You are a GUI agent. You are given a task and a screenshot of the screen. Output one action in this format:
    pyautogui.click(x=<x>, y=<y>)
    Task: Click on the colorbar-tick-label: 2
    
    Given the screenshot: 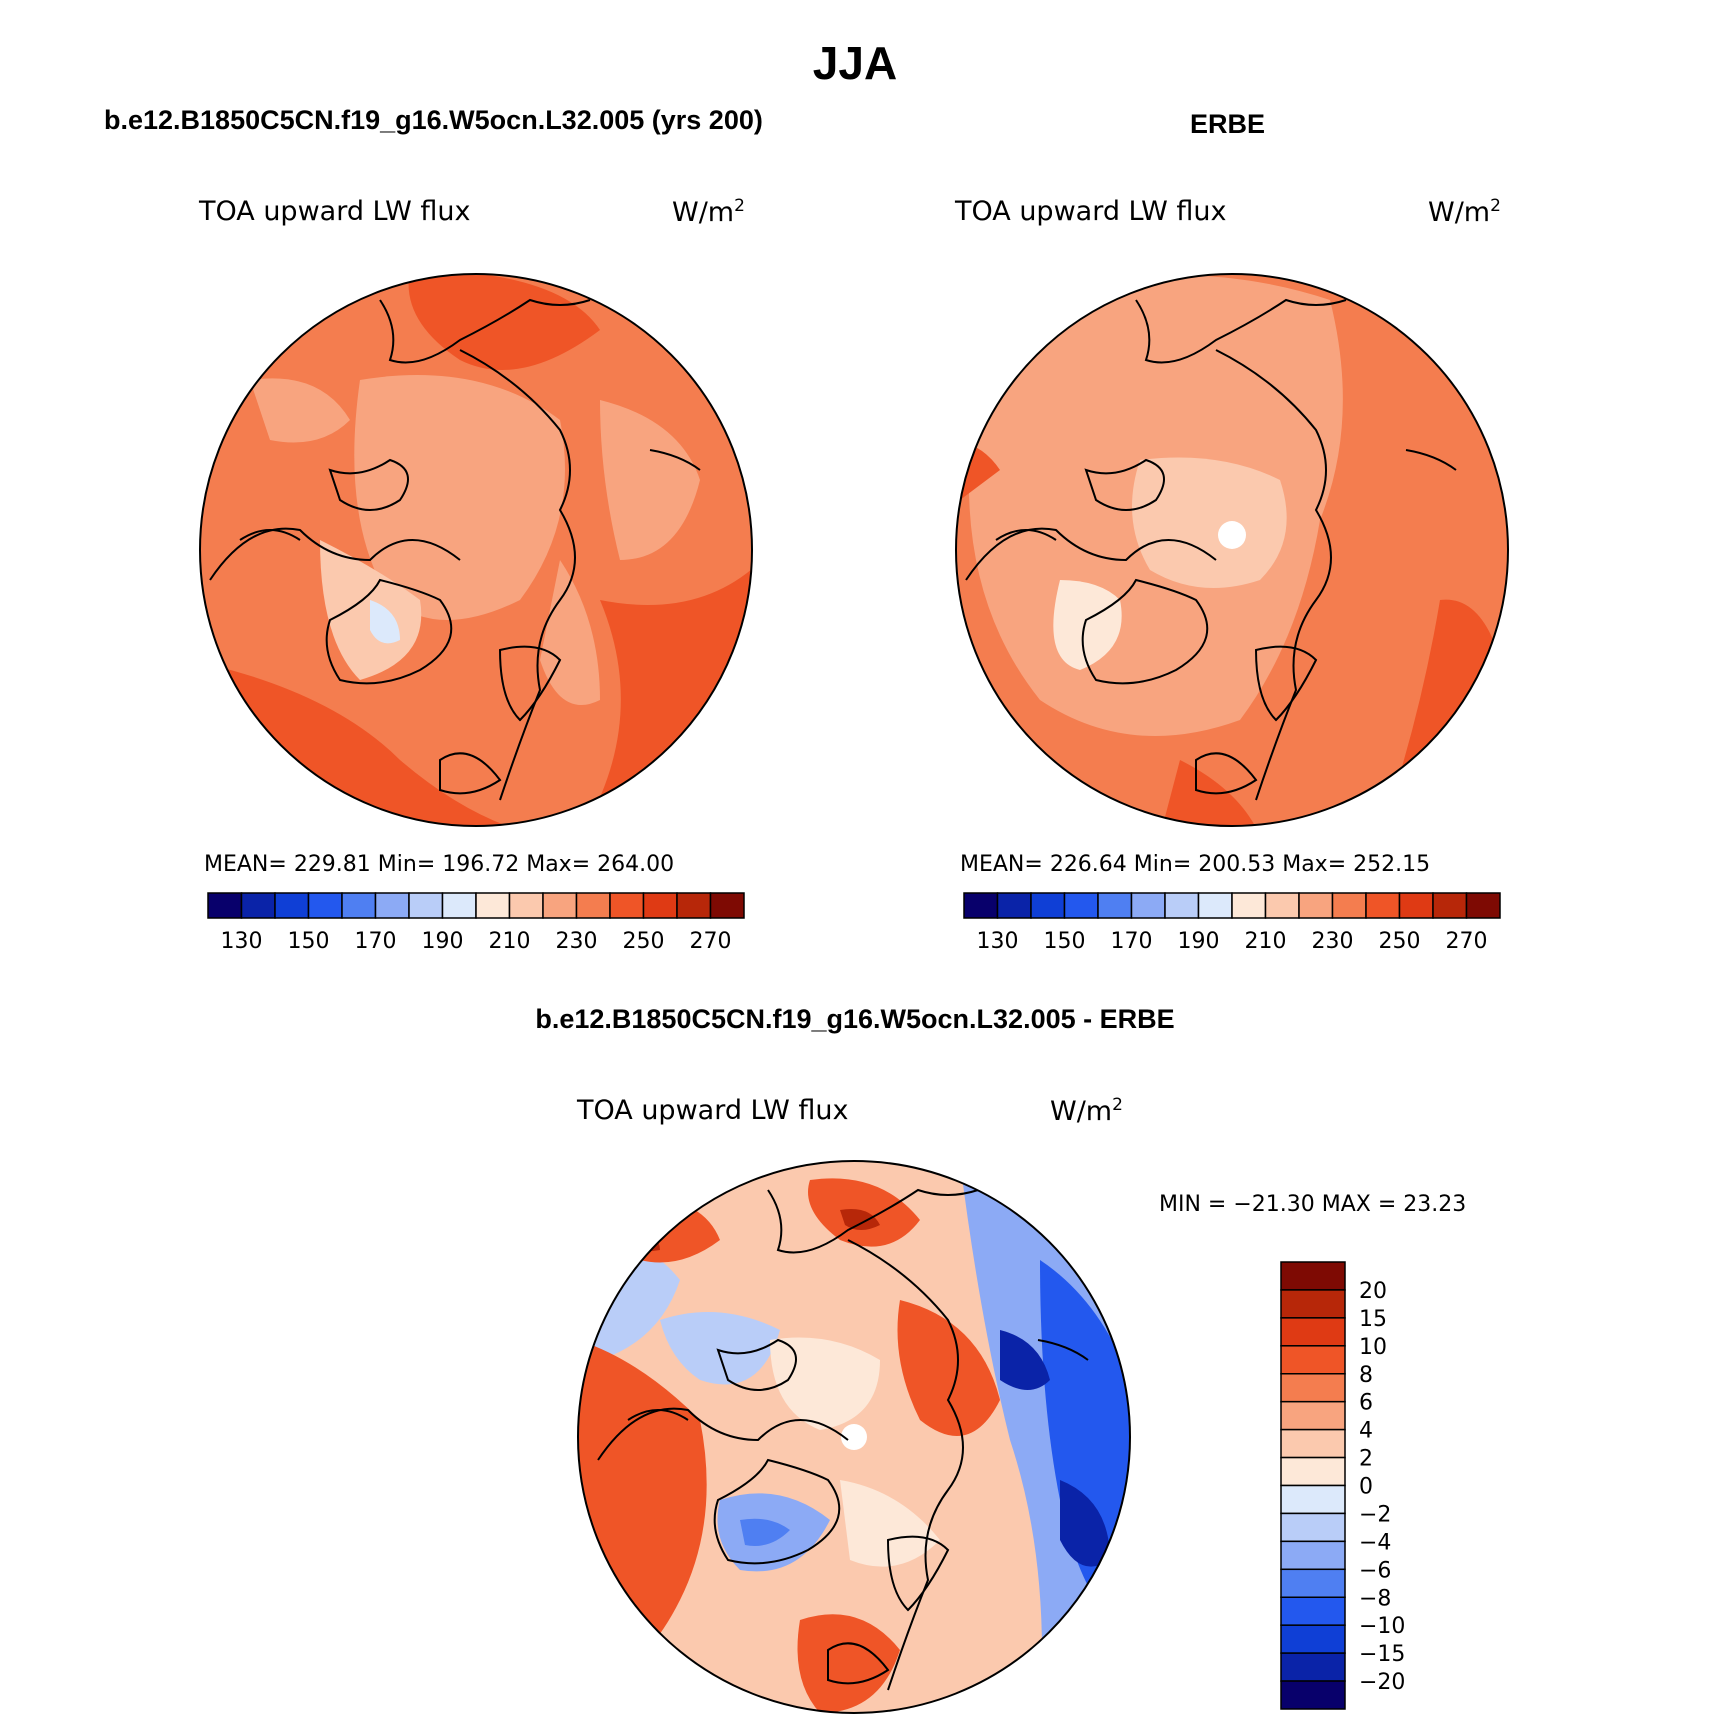 What is the action you would take?
    pyautogui.click(x=1366, y=1459)
    